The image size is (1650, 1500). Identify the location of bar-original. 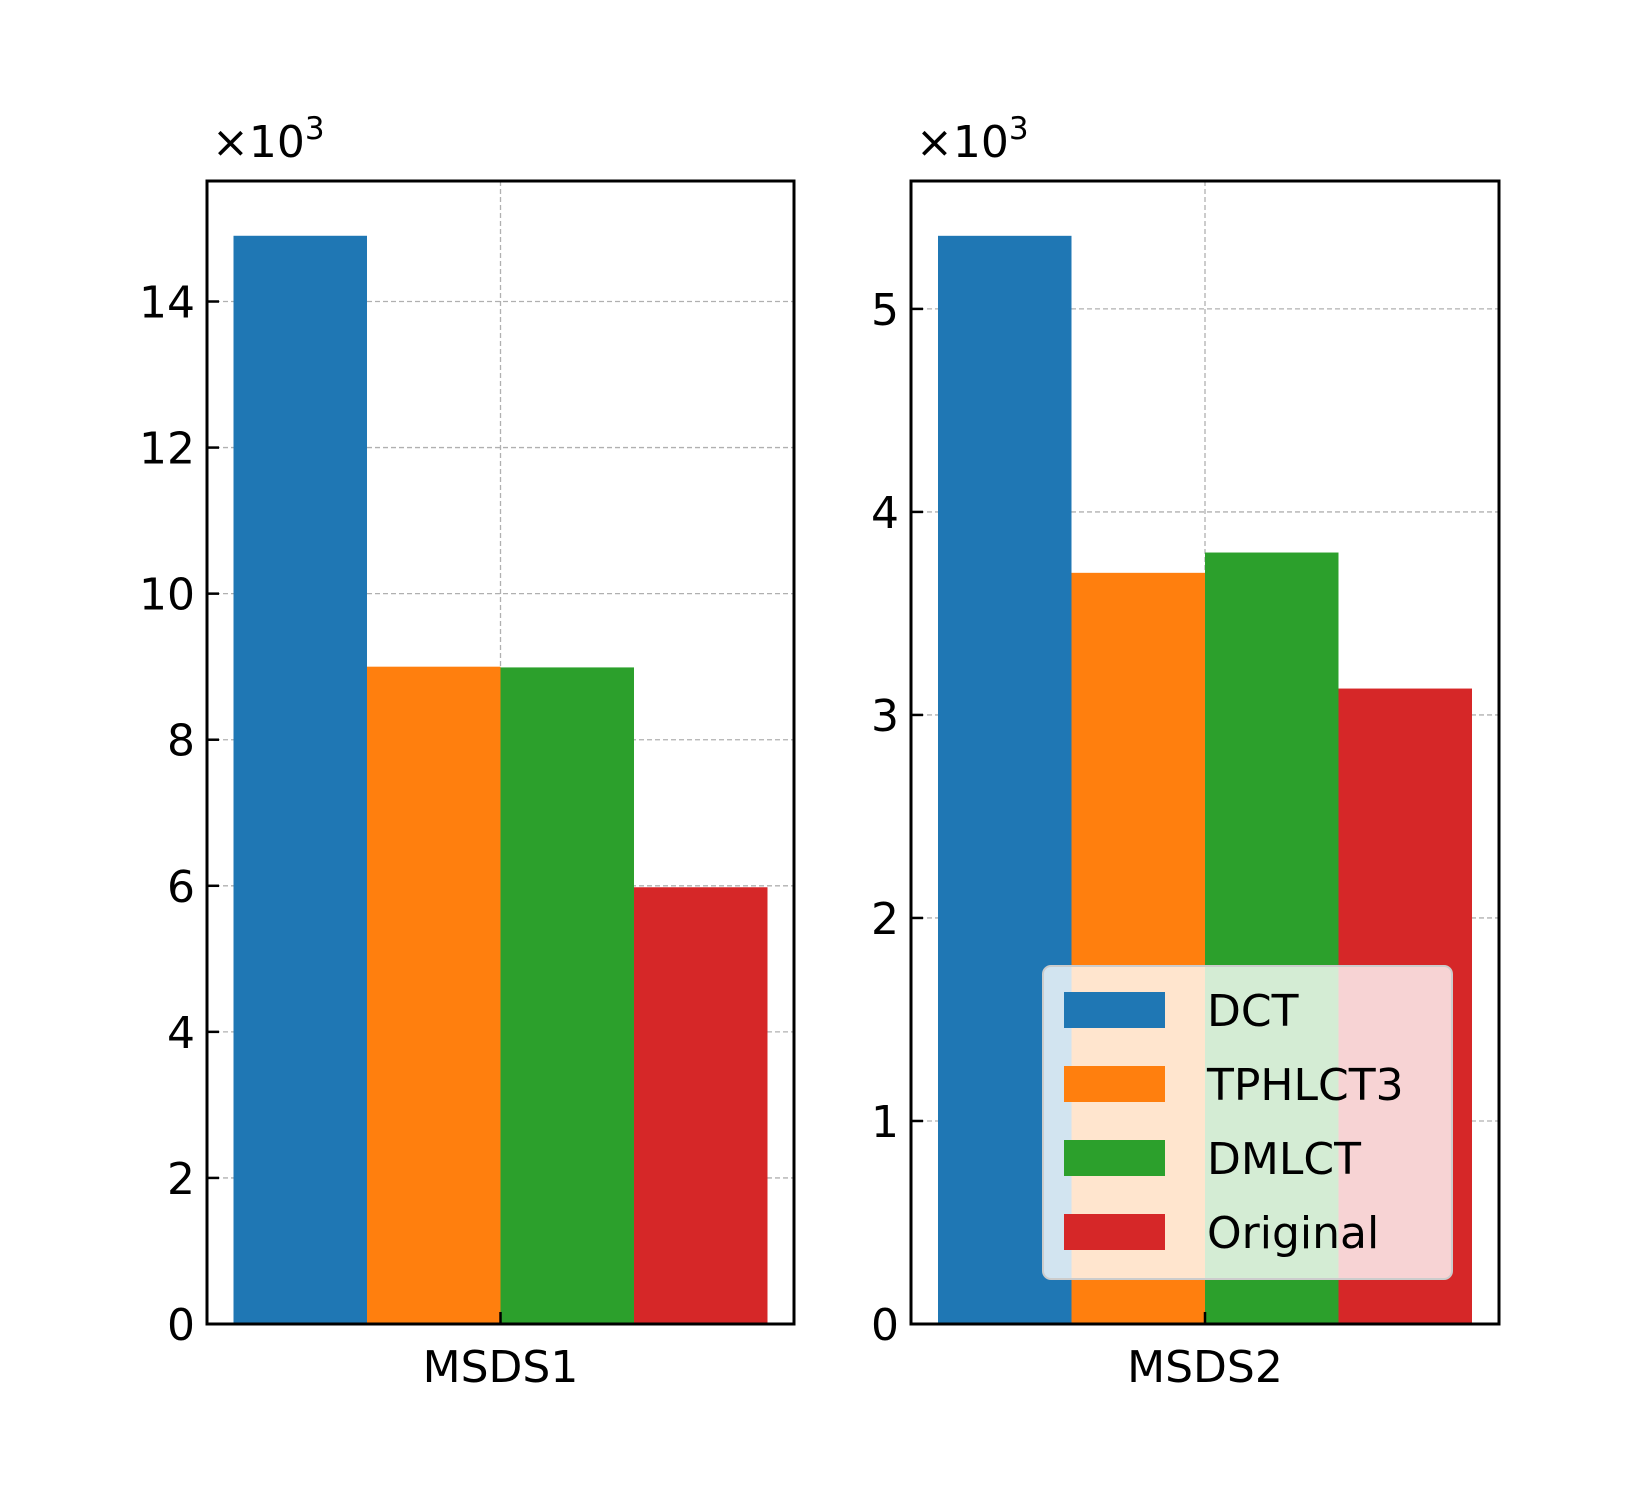
(701, 1105).